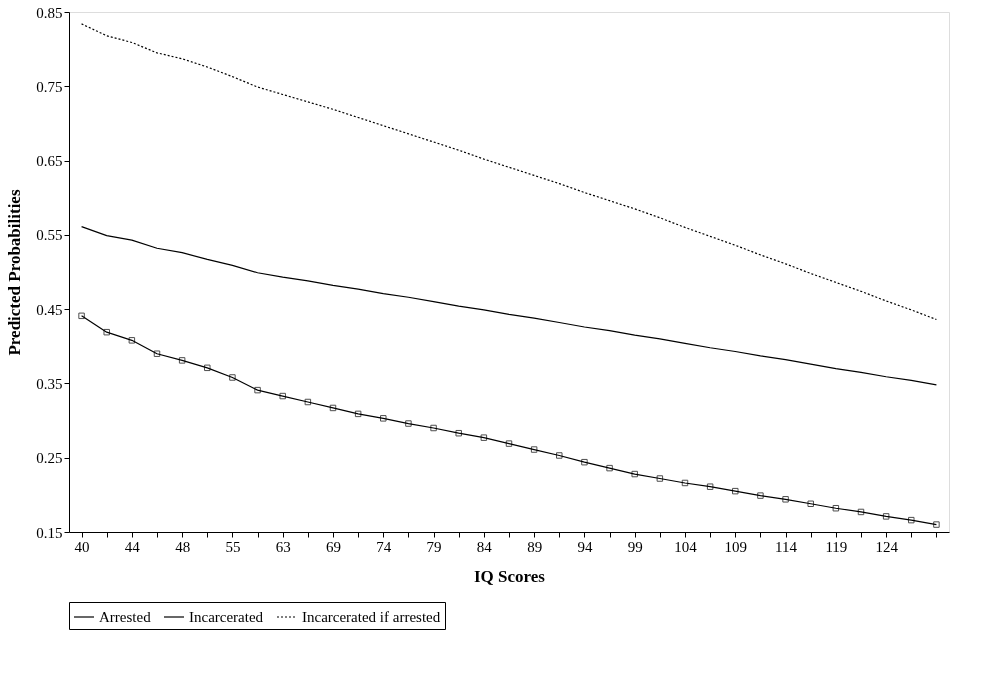  I want to click on x-tick-label: 114, so click(786, 546).